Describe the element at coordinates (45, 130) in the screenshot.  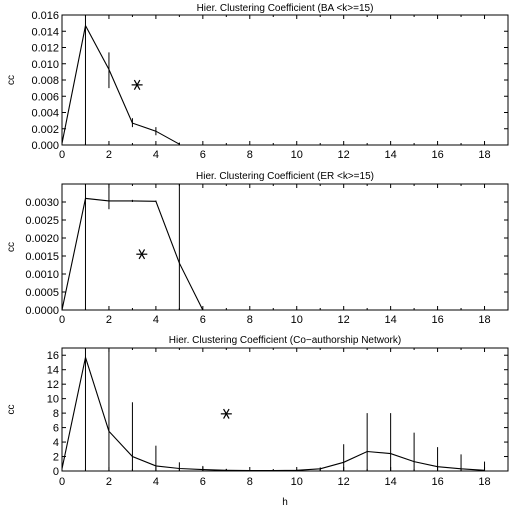
I see `y-tick-label: 0.002` at that location.